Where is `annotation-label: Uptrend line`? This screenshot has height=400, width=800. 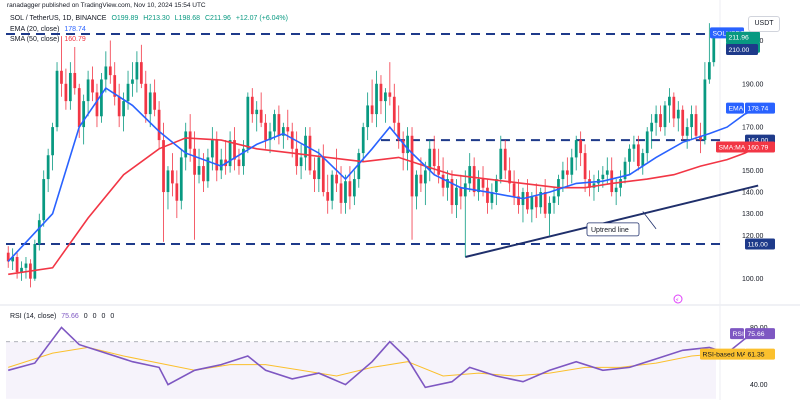
annotation-label: Uptrend line is located at coordinates (610, 230).